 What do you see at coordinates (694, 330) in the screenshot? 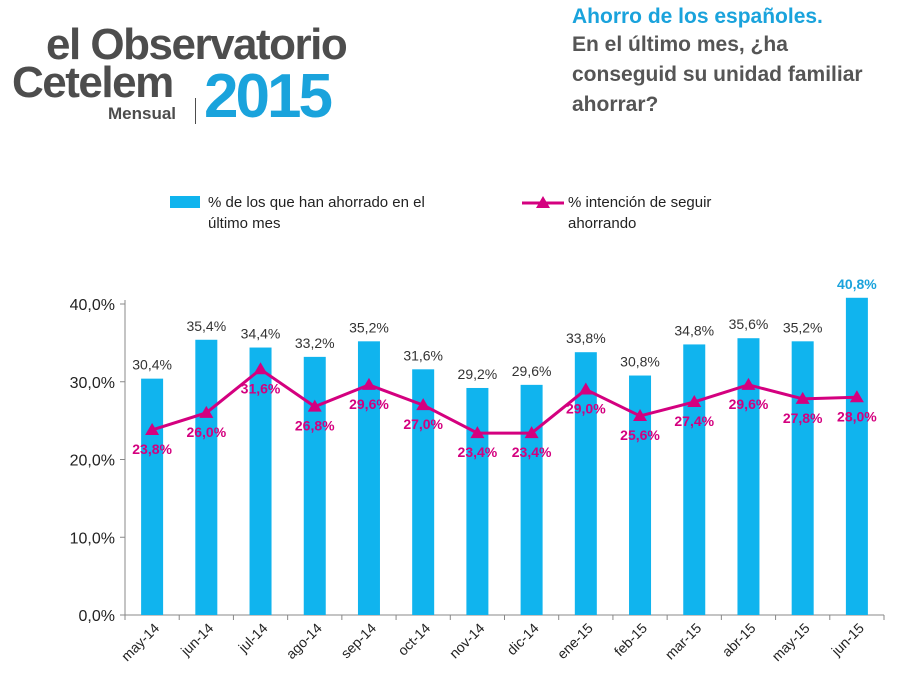
I see `bar-value-label: 34,8%` at bounding box center [694, 330].